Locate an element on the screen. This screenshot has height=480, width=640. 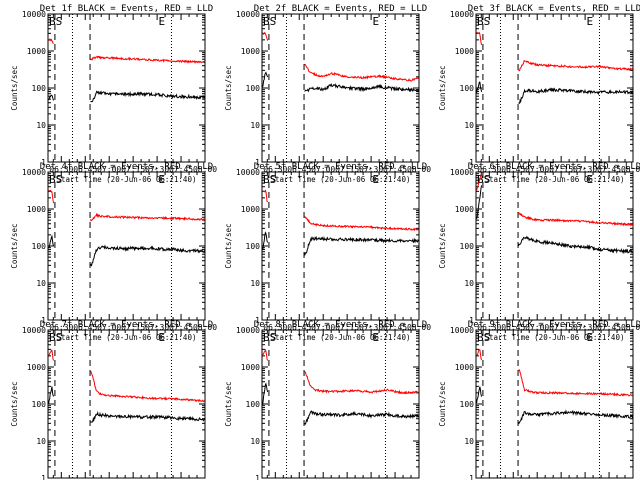
chart-title: Det 9f BLACK = Events, RED = LLD is located at coordinates (554, 325).